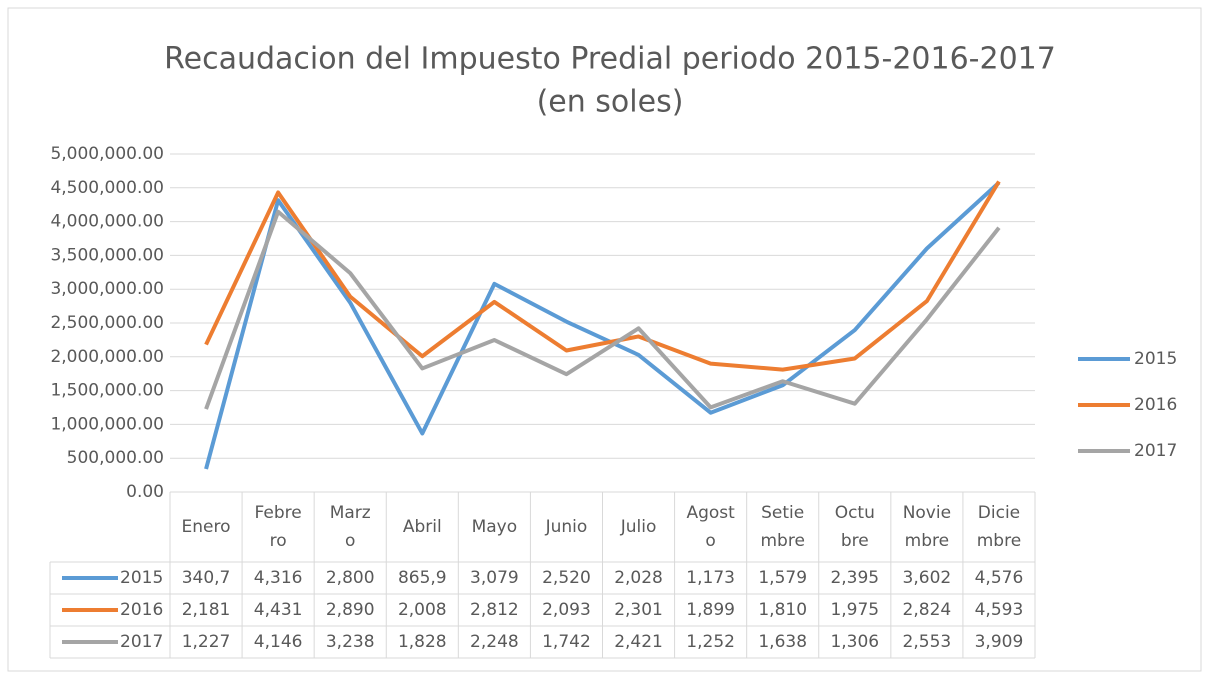 The image size is (1210, 679). What do you see at coordinates (610, 102) in the screenshot?
I see `chart-subtitle: (en soles)` at bounding box center [610, 102].